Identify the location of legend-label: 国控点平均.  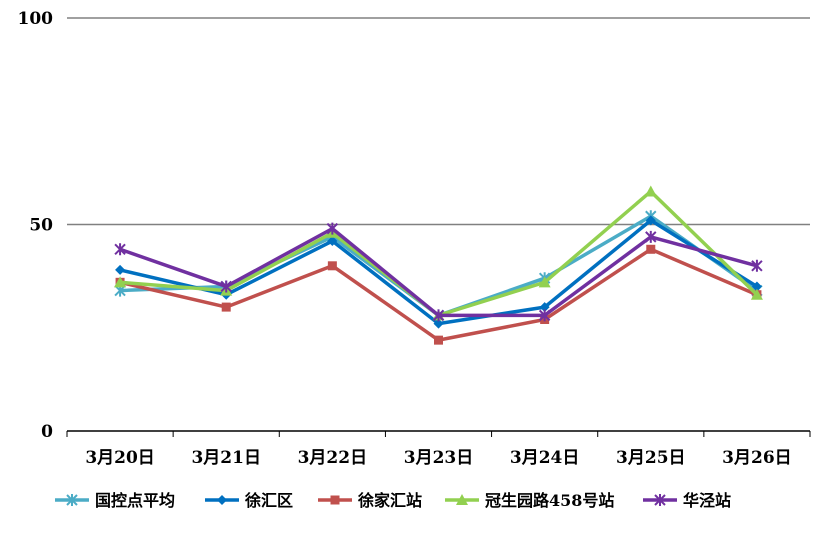
(135, 500).